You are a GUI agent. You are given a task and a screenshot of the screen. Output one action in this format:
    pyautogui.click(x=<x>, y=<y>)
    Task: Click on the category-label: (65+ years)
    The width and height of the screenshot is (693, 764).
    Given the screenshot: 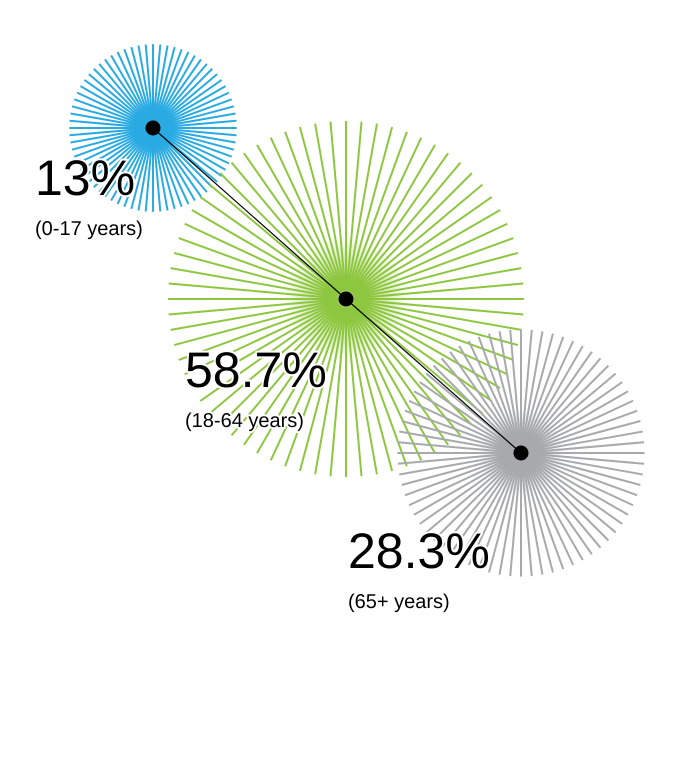 What is the action you would take?
    pyautogui.click(x=399, y=602)
    